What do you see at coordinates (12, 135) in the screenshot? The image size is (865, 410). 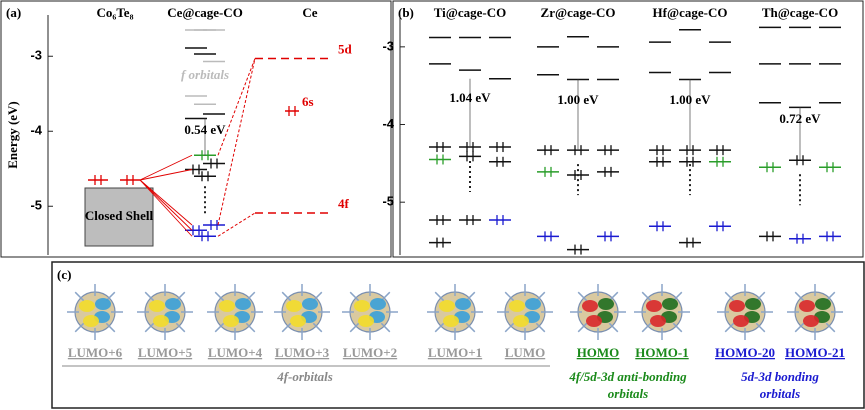 I see `y-axis-title: Energy (eV)` at bounding box center [12, 135].